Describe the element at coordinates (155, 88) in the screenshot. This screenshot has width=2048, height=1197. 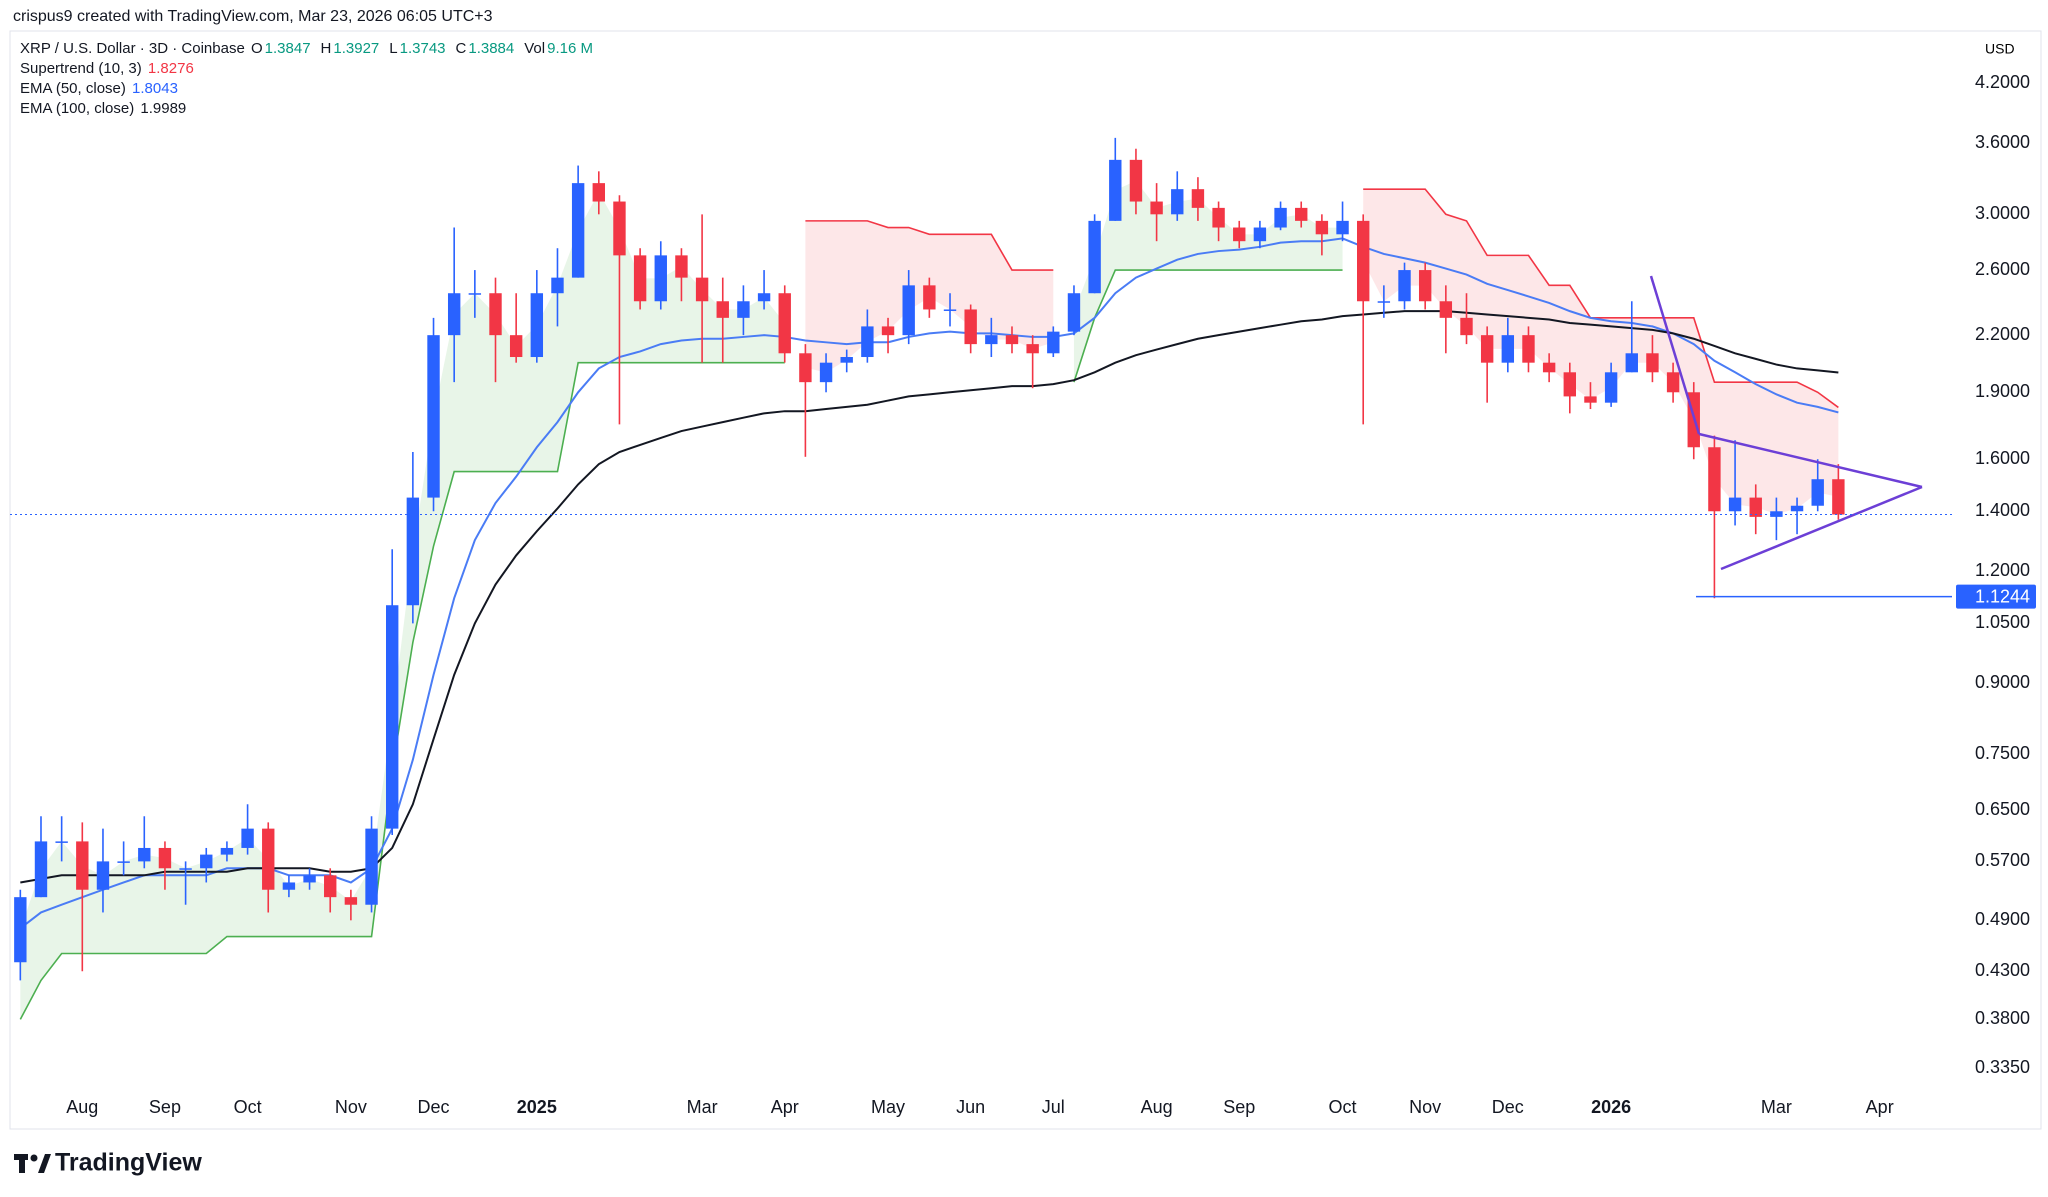
I see `indicator-value: 1.8043` at that location.